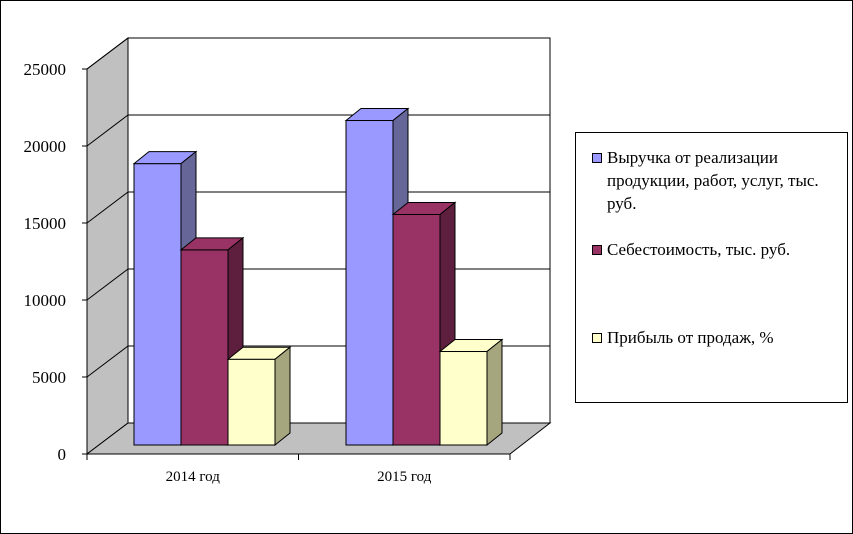  Describe the element at coordinates (699, 249) in the screenshot. I see `legend-label-cost: Себестоимость, тыс. руб.` at that location.